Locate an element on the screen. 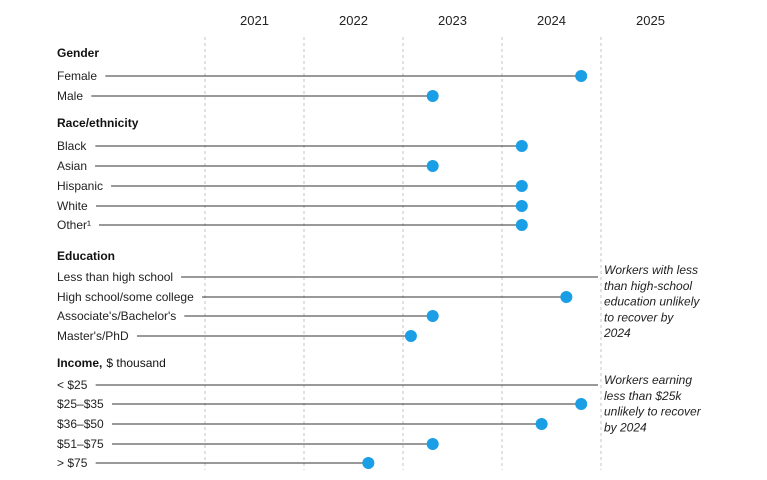 The width and height of the screenshot is (767, 480). x-axis-ticks: 2021 2022 2023 2024 2025 is located at coordinates (452, 20).